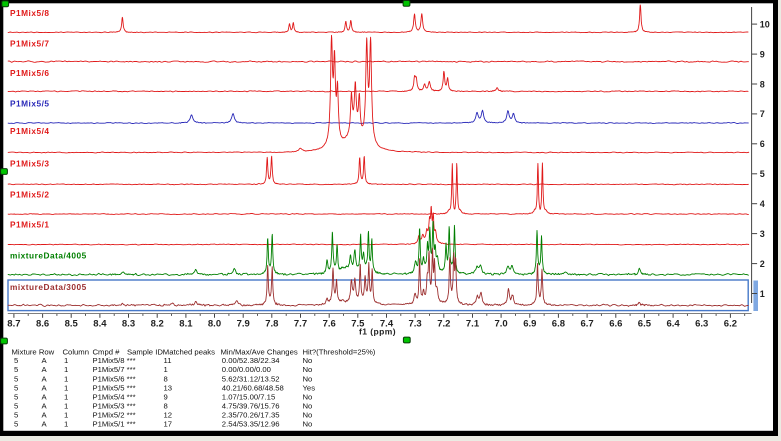 This screenshot has width=781, height=441. Describe the element at coordinates (30, 225) in the screenshot. I see `svg-text: P1Mix5/1` at that location.